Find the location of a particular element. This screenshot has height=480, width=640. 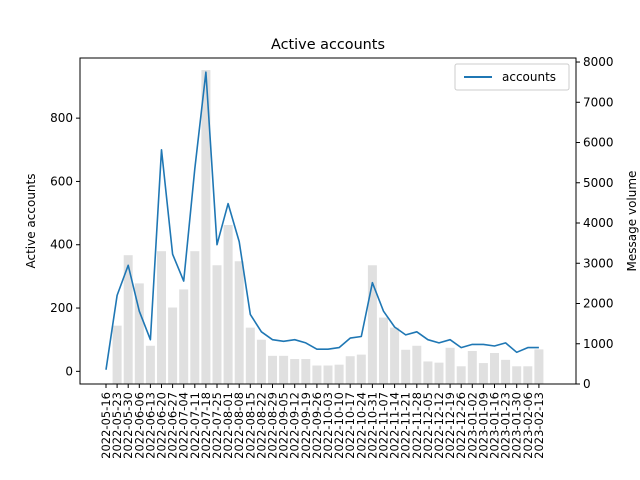

x-tick-label: 2022-07-25 is located at coordinates (217, 425).